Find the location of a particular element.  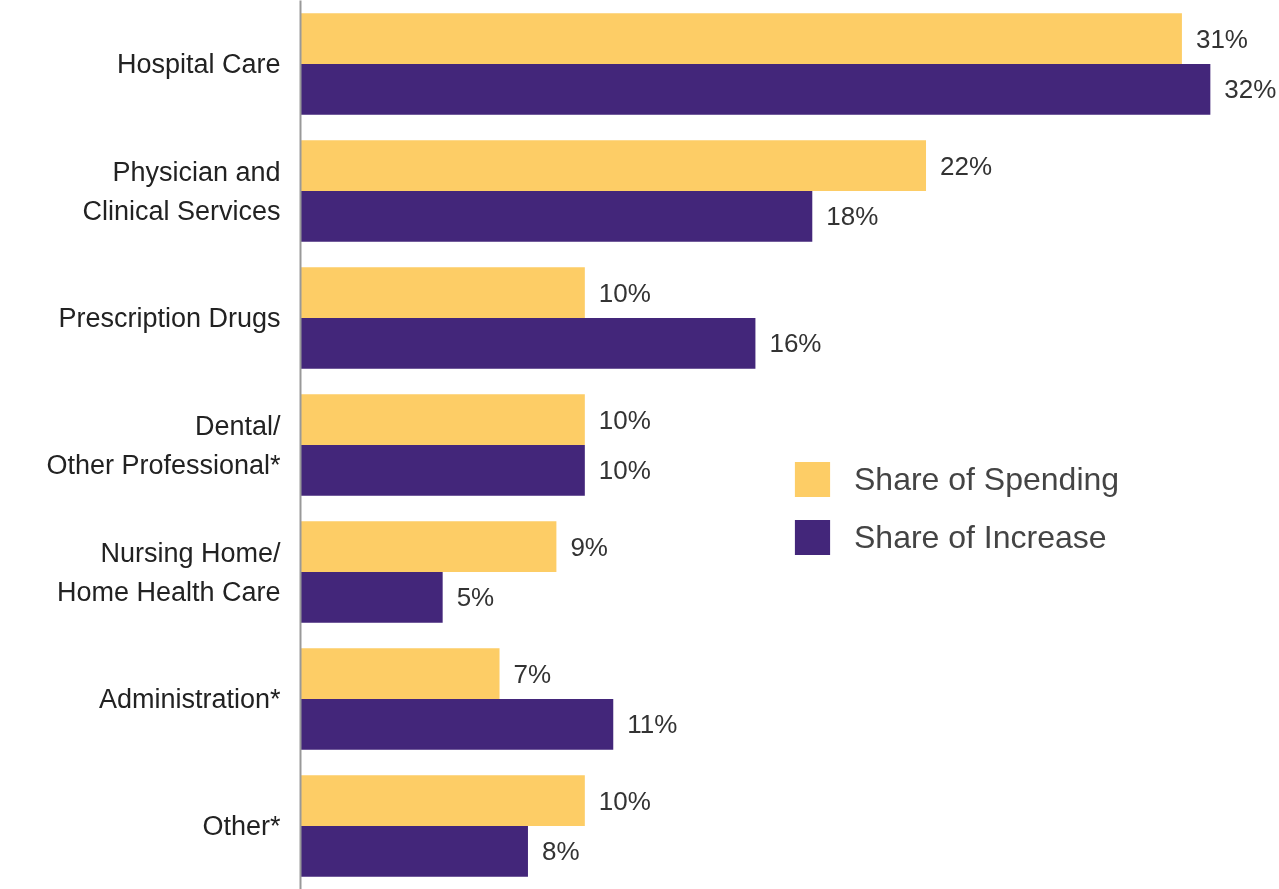

data-label: 18% is located at coordinates (852, 216).